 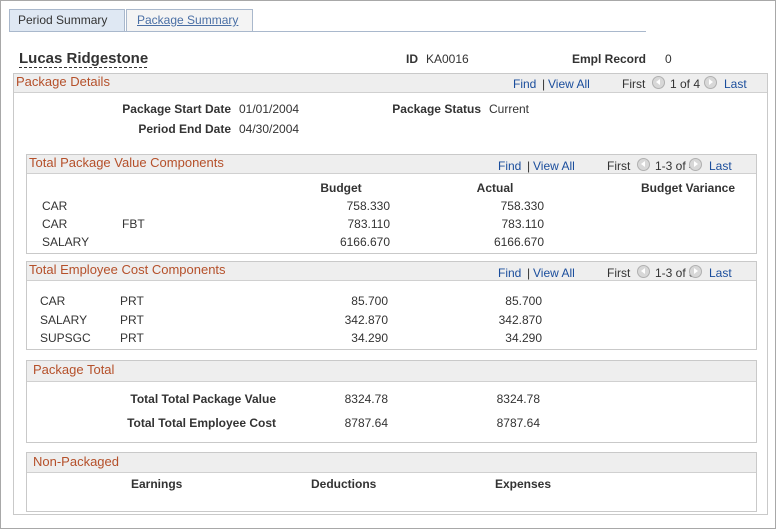 What do you see at coordinates (495, 188) in the screenshot?
I see `column-header: Actual` at bounding box center [495, 188].